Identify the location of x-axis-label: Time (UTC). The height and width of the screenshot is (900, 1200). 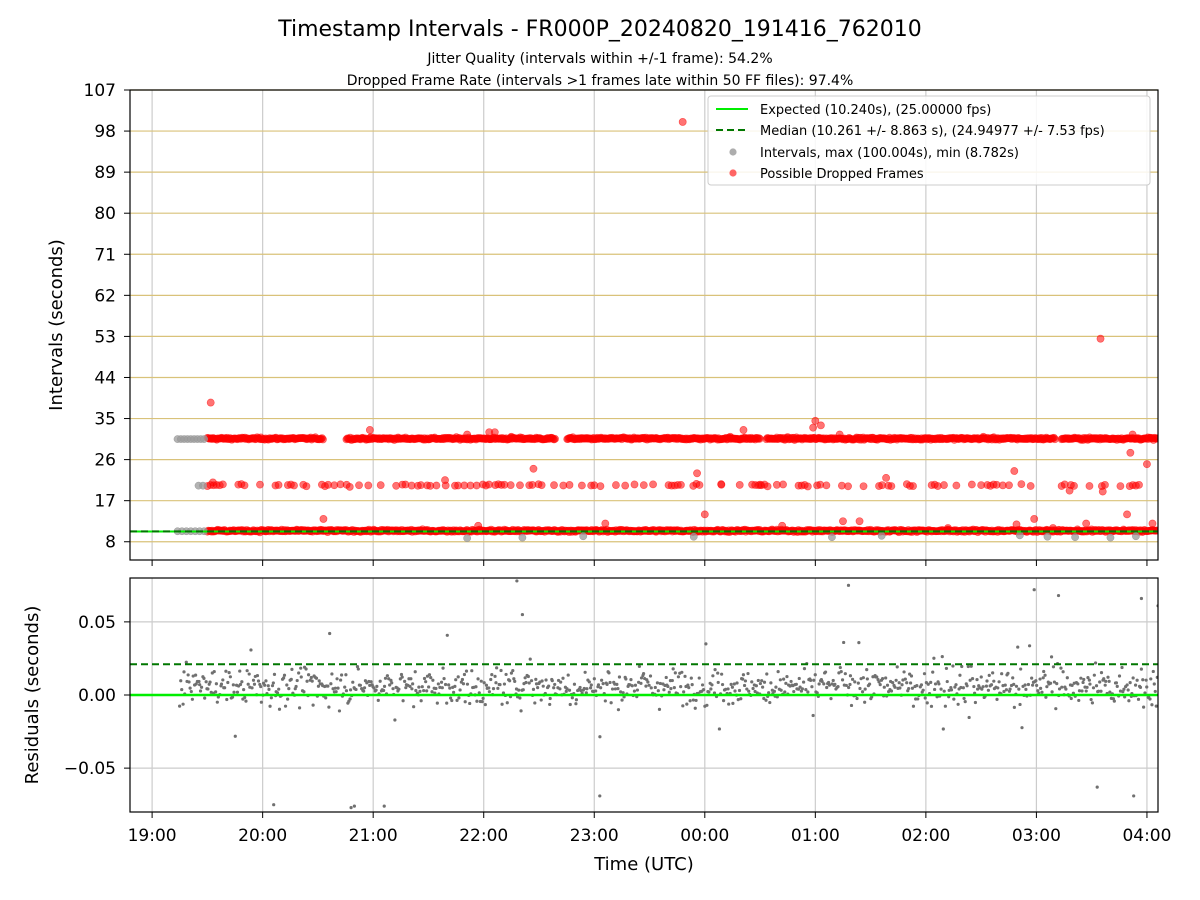
(643, 864).